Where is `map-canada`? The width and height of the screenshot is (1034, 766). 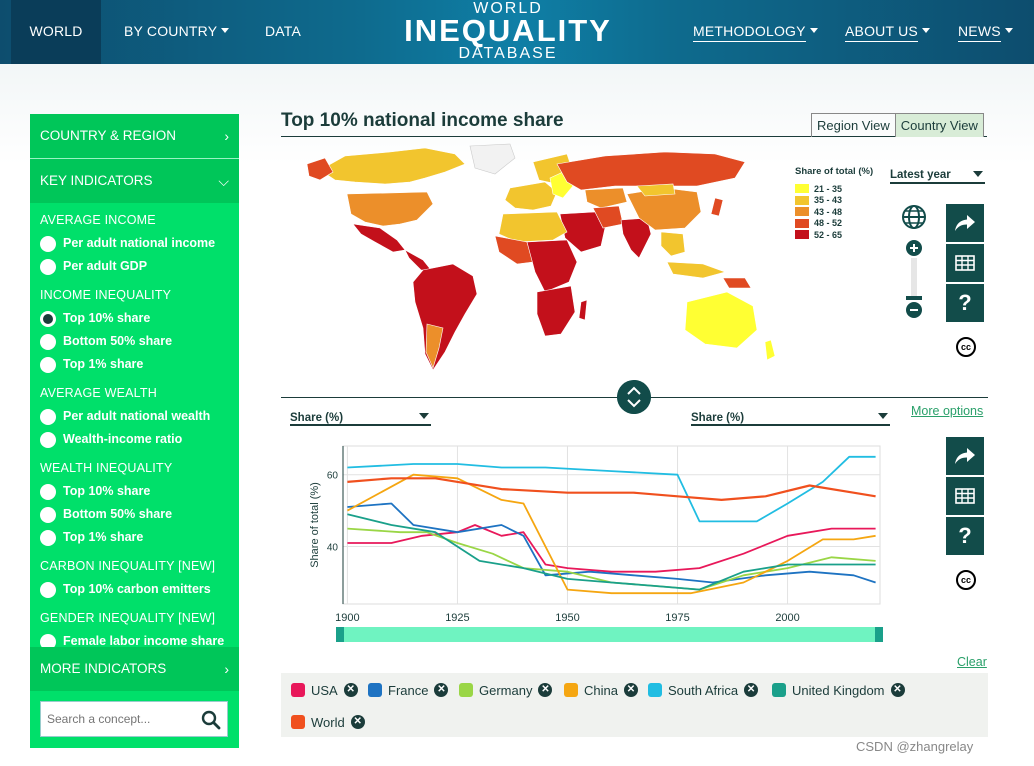 map-canada is located at coordinates (392, 166).